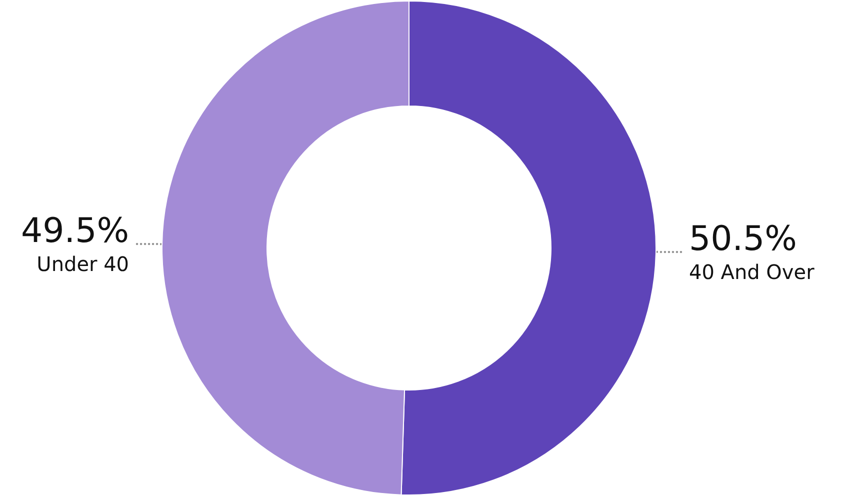 This screenshot has height=502, width=866. I want to click on slice-label: 40 And Over, so click(752, 272).